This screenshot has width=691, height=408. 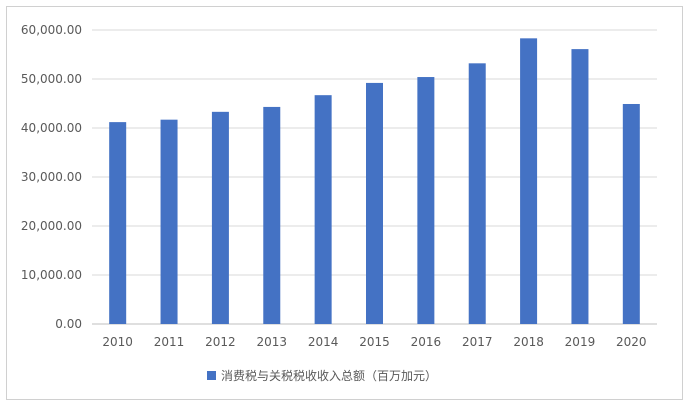 What do you see at coordinates (323, 209) in the screenshot?
I see `bar-2014` at bounding box center [323, 209].